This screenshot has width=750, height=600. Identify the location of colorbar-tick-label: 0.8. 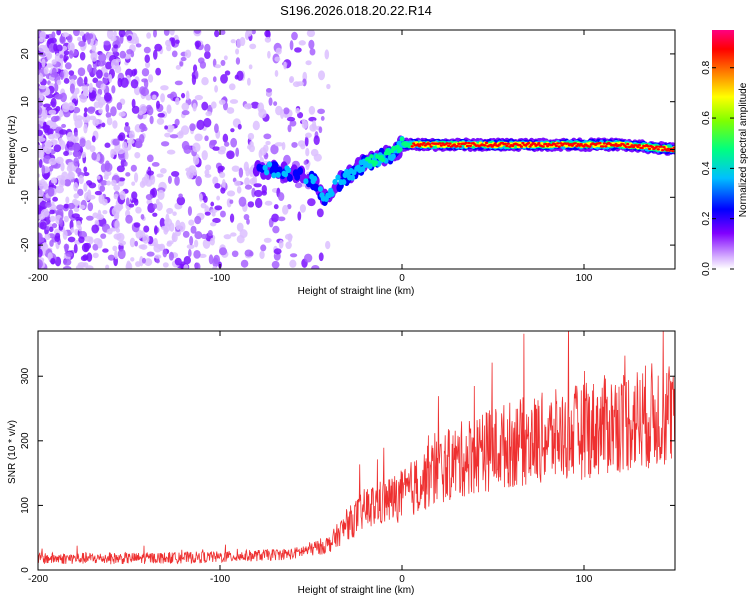
(706, 67).